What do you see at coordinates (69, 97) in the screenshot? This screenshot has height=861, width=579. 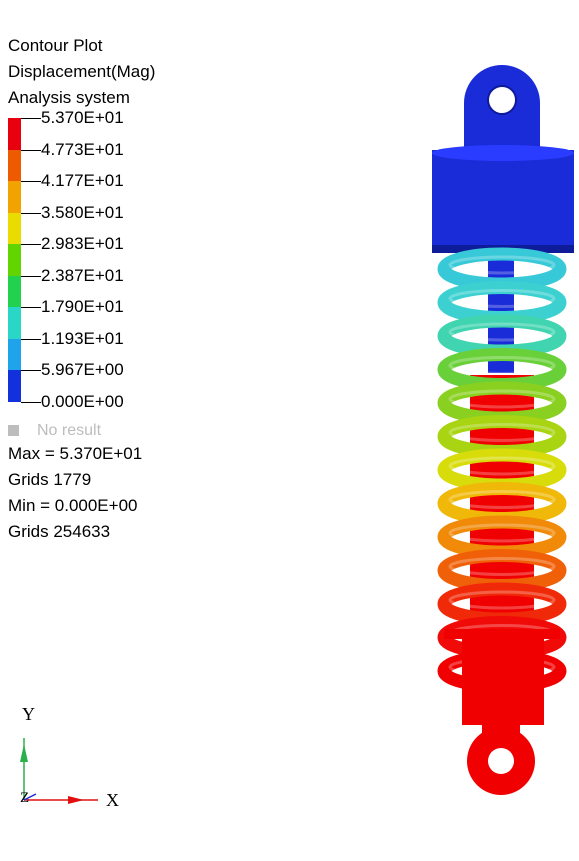 I see `analysis-system: Analysis system` at bounding box center [69, 97].